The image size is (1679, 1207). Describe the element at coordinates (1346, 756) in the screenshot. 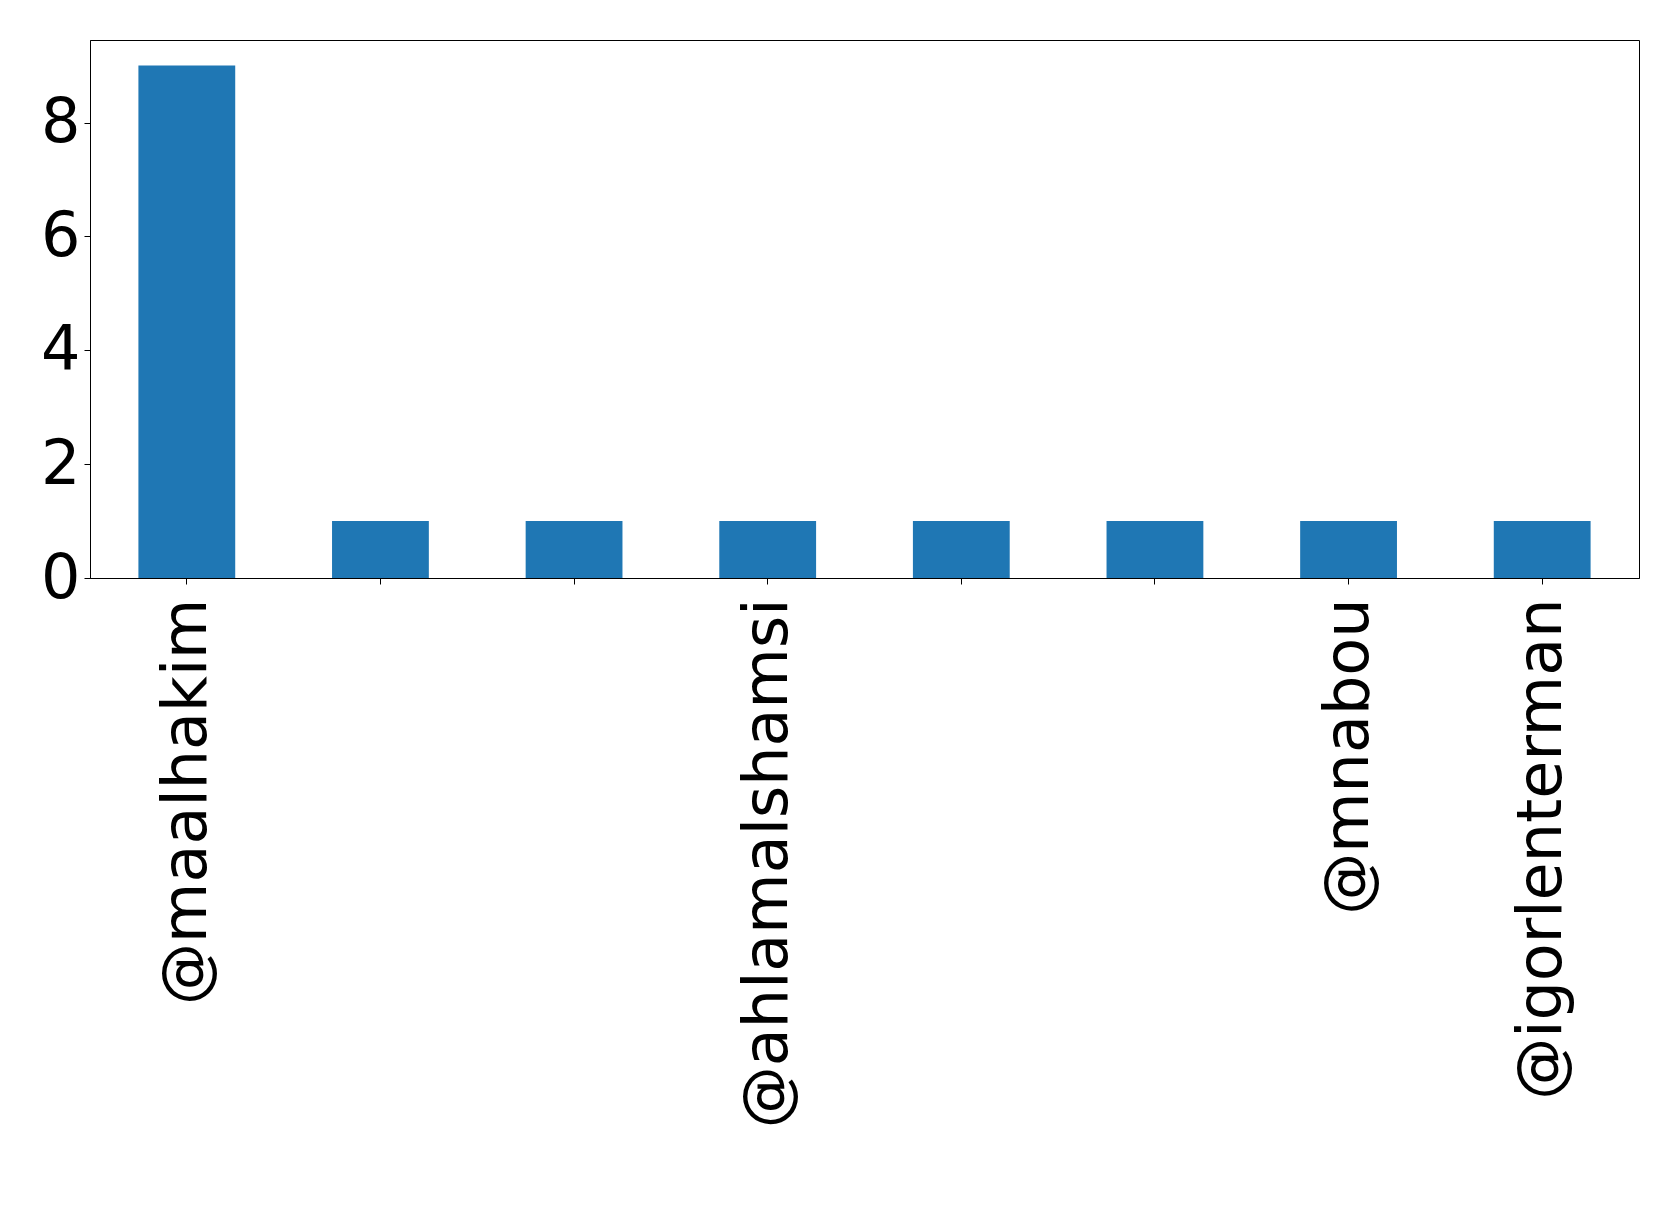

I see `x-tick-label: @mnabou` at that location.